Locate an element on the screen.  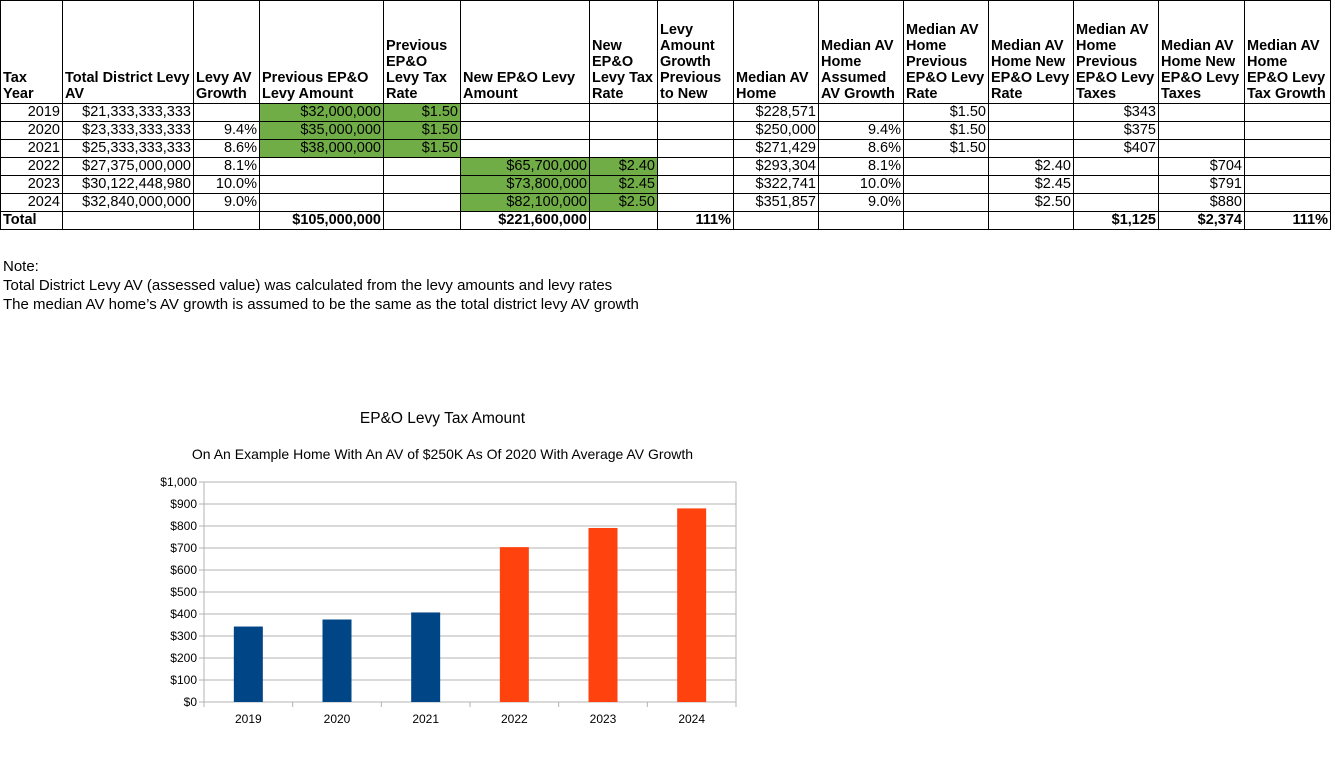
total-cell: $2,374 is located at coordinates (1201, 220).